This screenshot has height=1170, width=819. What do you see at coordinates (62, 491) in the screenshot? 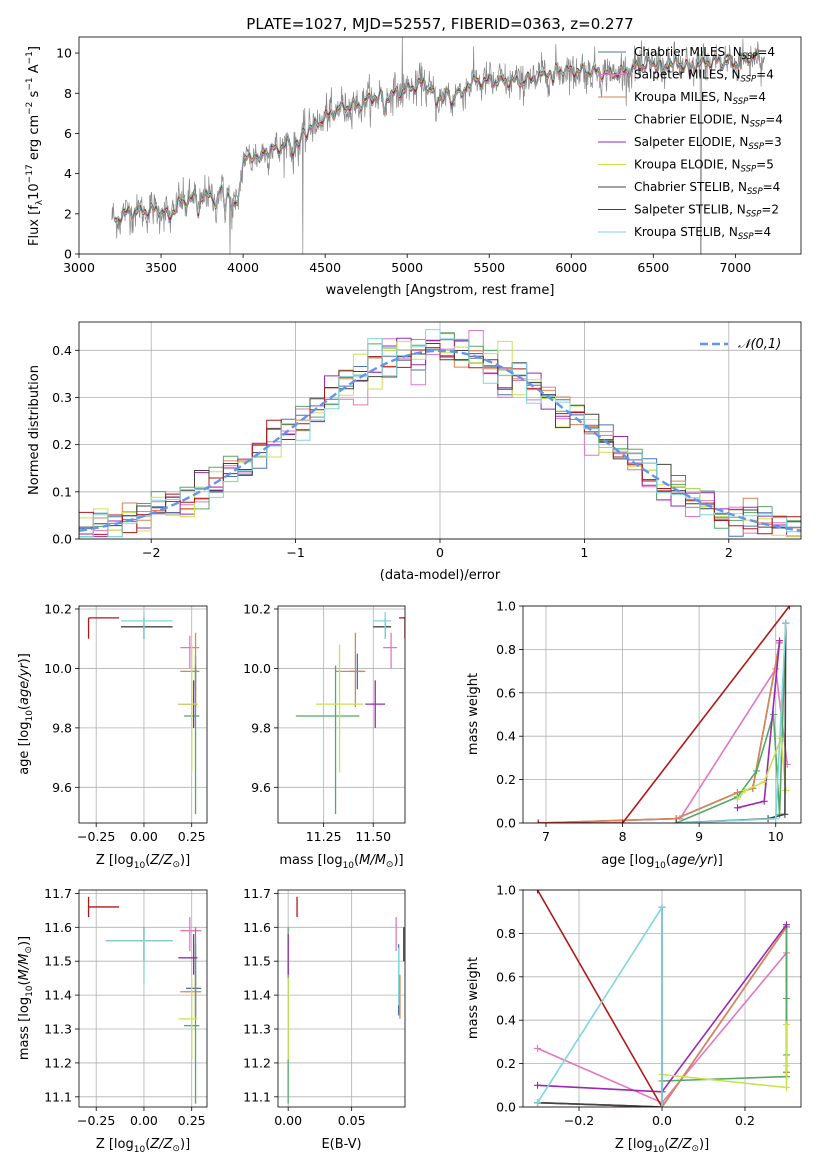
I see `y-tick-label: 0.1` at bounding box center [62, 491].